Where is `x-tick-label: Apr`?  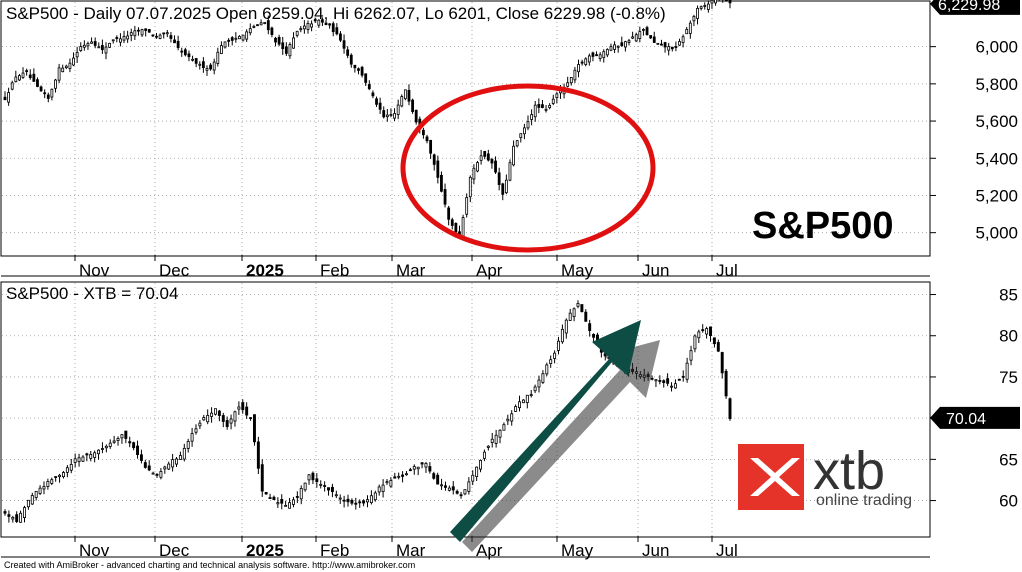
x-tick-label: Apr is located at coordinates (489, 270).